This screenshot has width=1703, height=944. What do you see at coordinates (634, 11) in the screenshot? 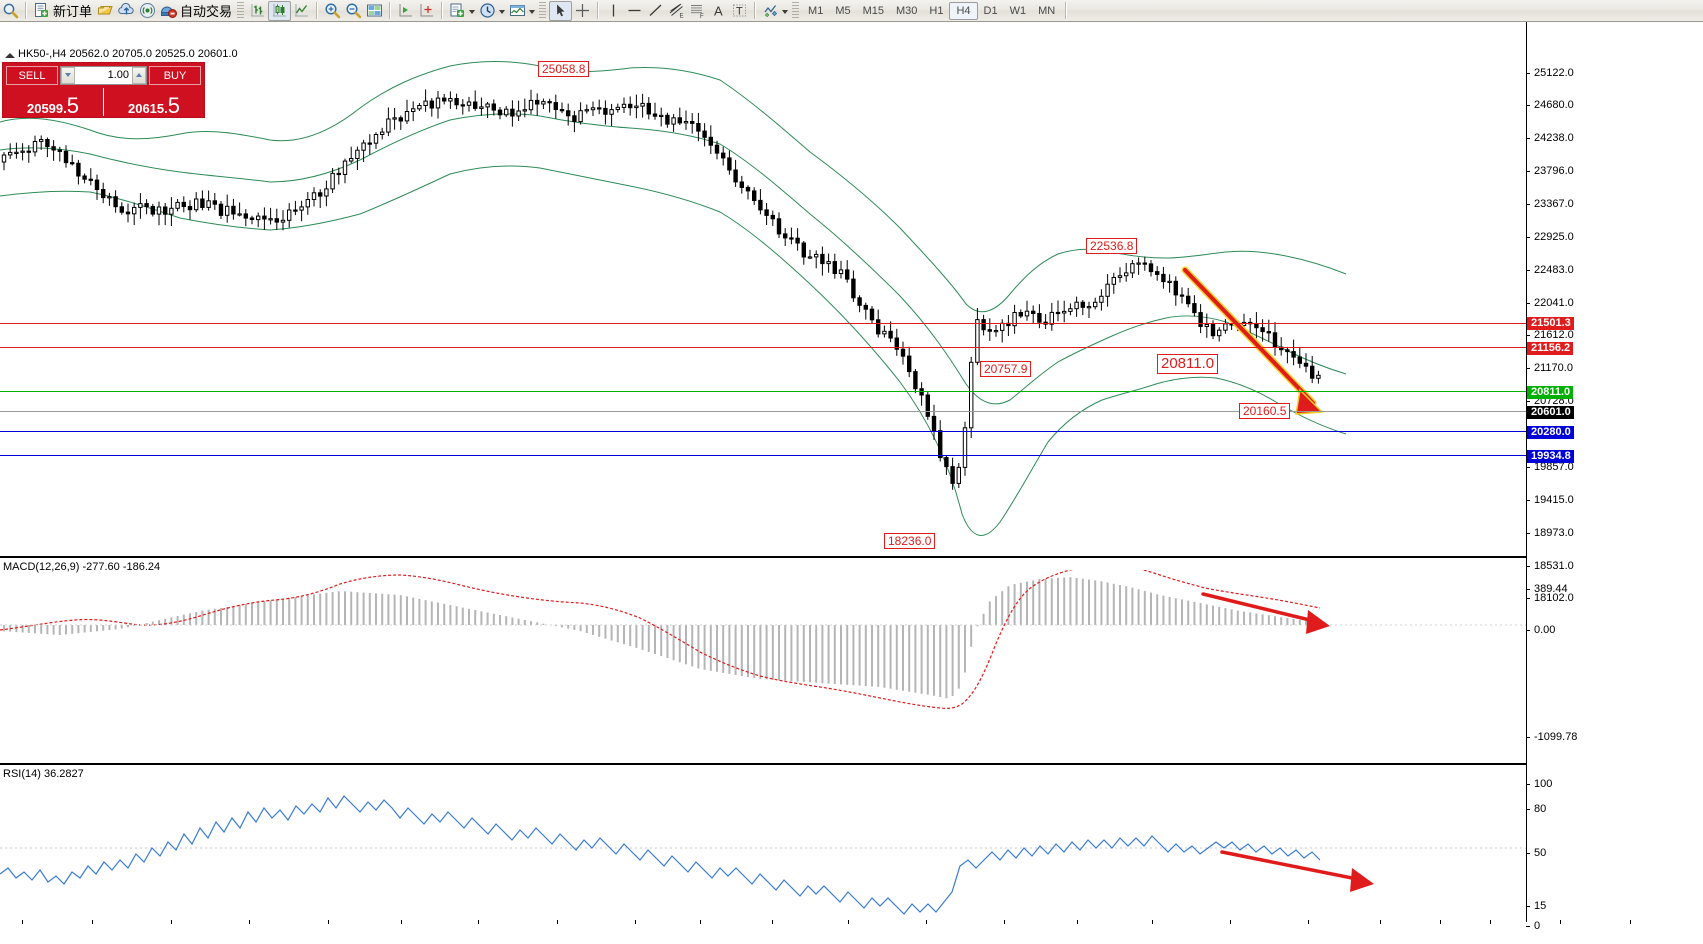
I see `hline-icon` at bounding box center [634, 11].